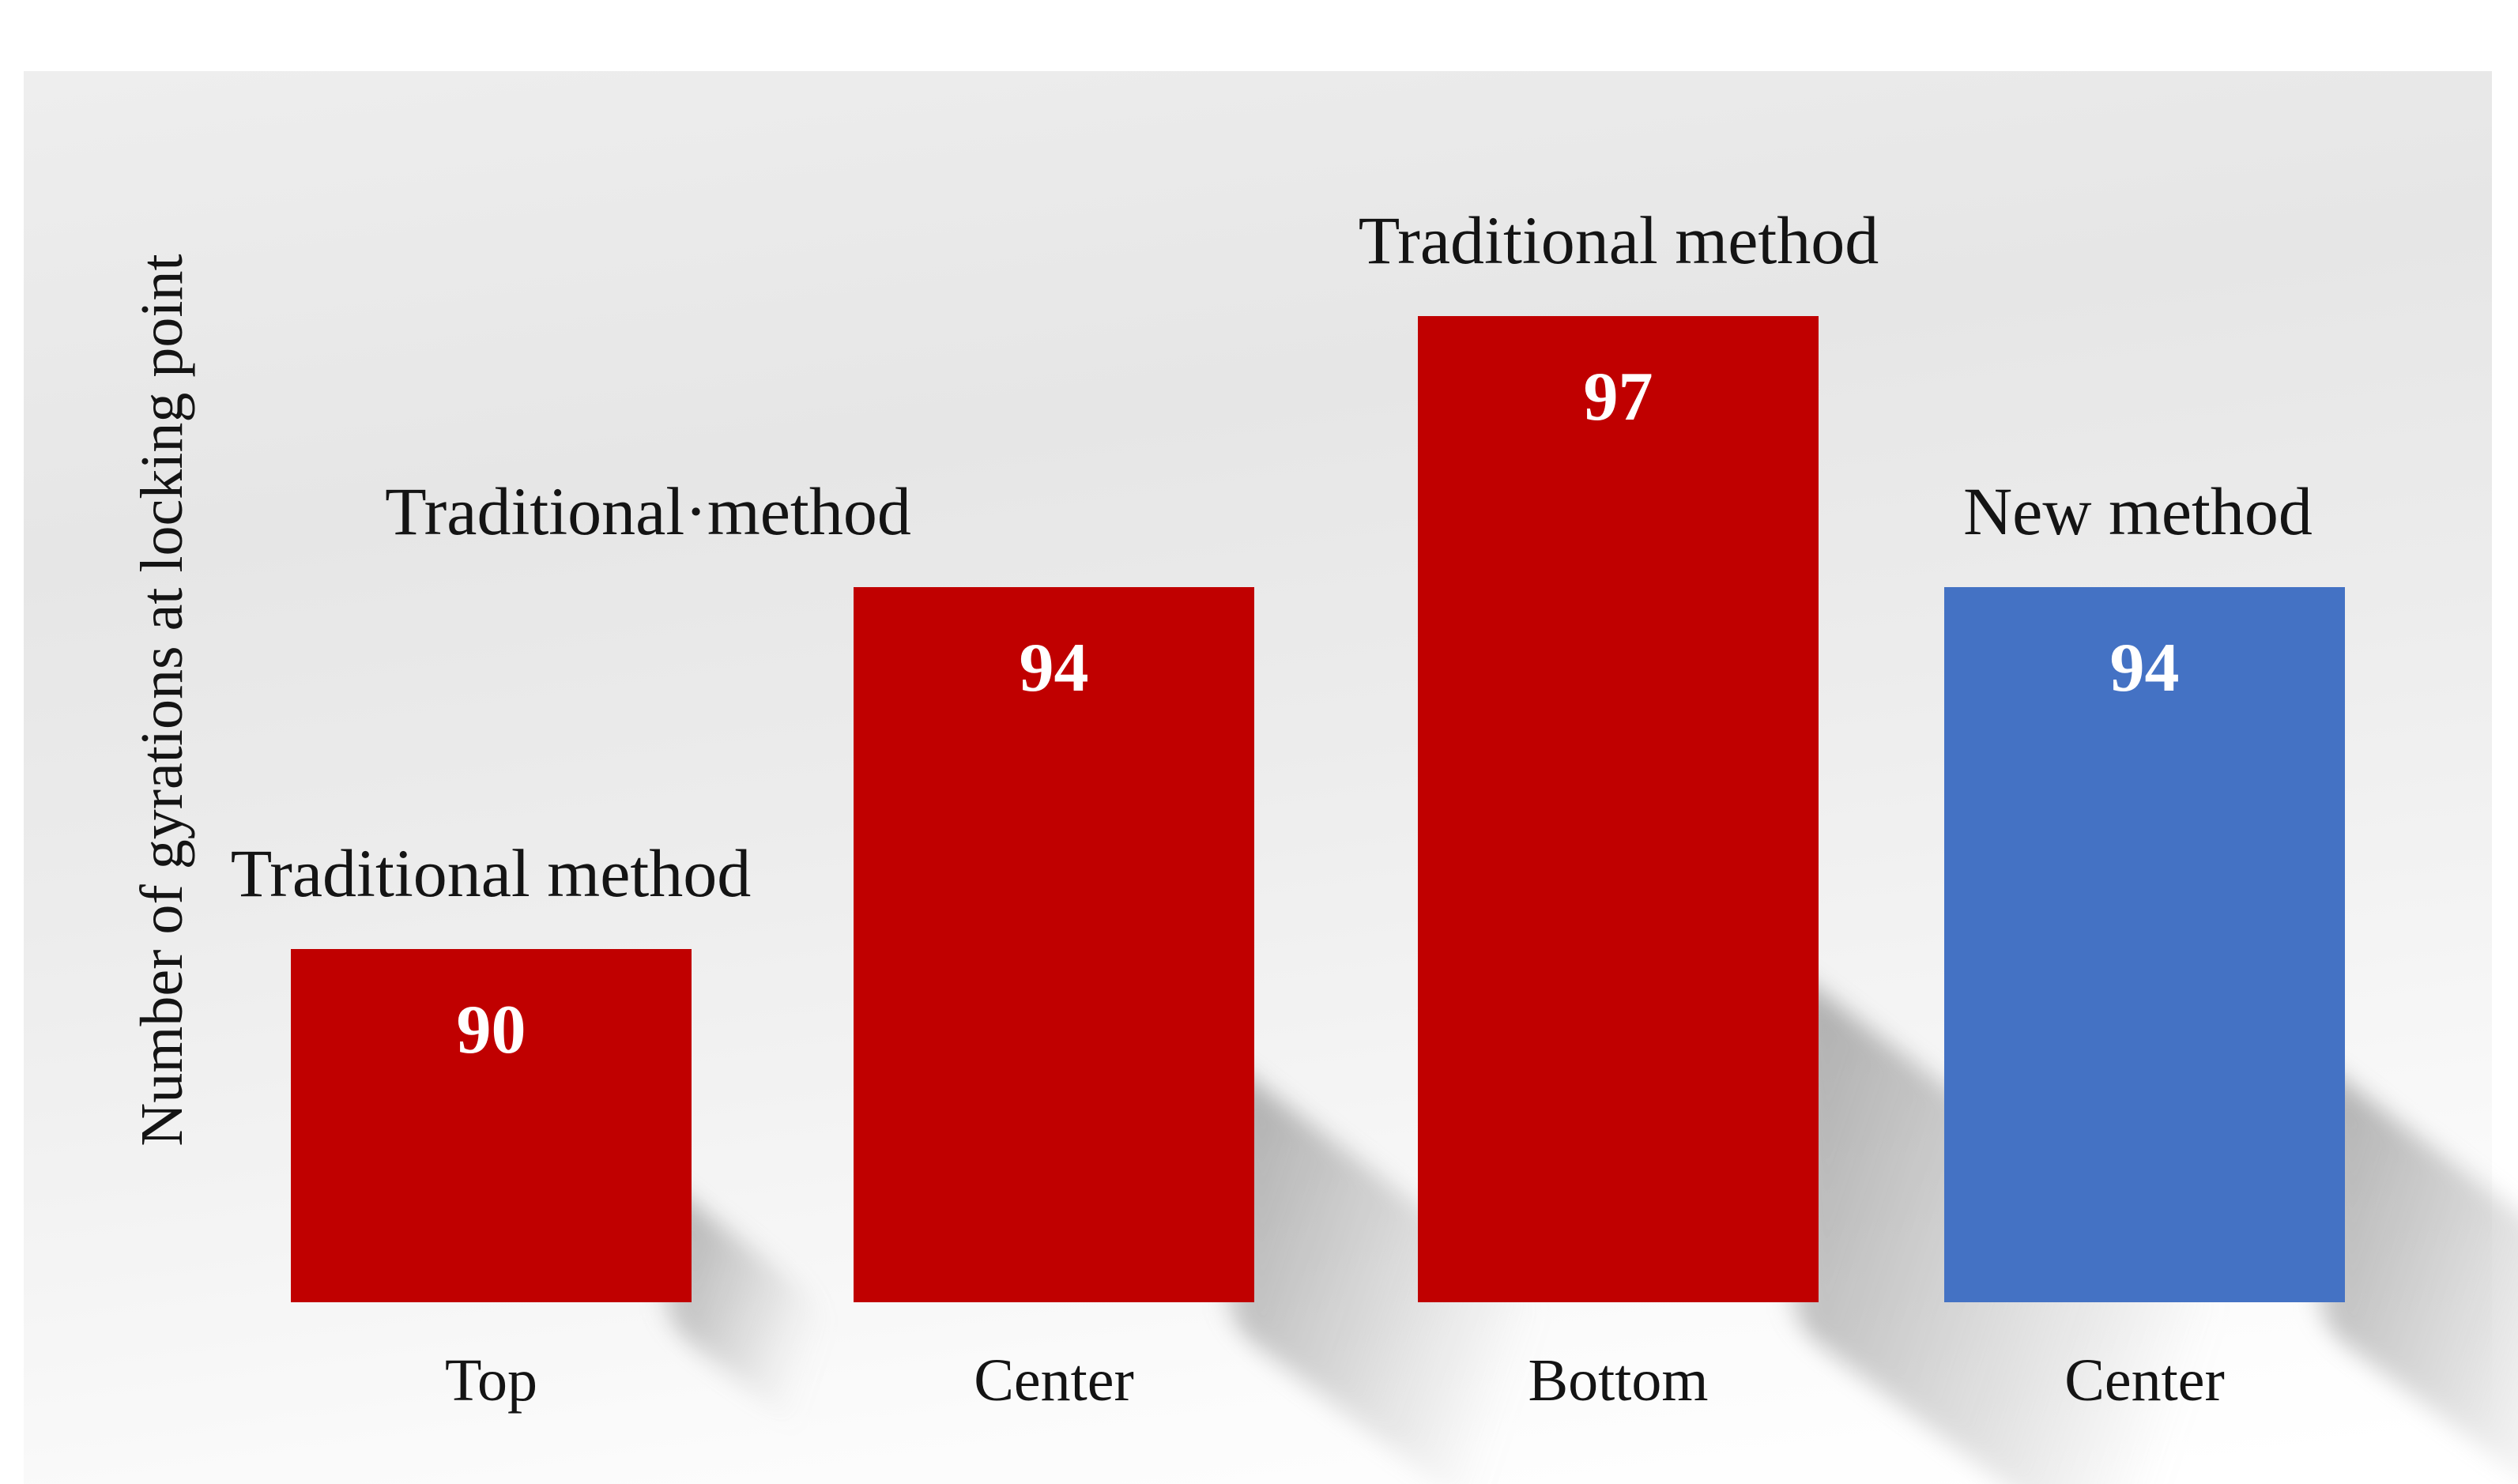 This screenshot has height=1484, width=2518. What do you see at coordinates (1618, 809) in the screenshot?
I see `bar-bottom-2: 97` at bounding box center [1618, 809].